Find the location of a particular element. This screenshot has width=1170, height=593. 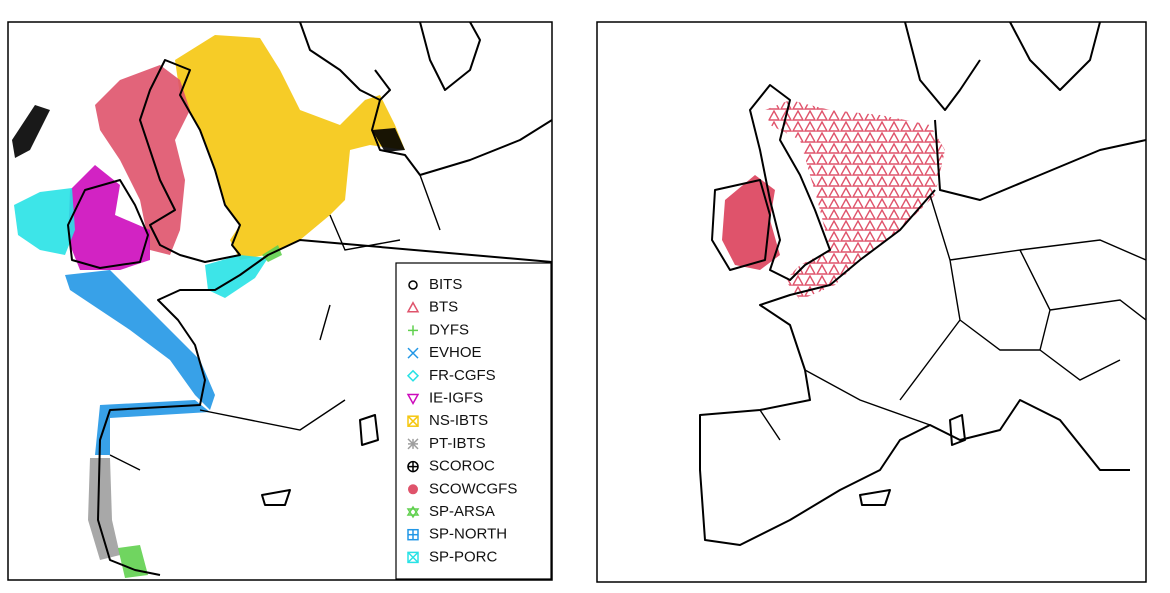

legend-frame is located at coordinates (473, 421).